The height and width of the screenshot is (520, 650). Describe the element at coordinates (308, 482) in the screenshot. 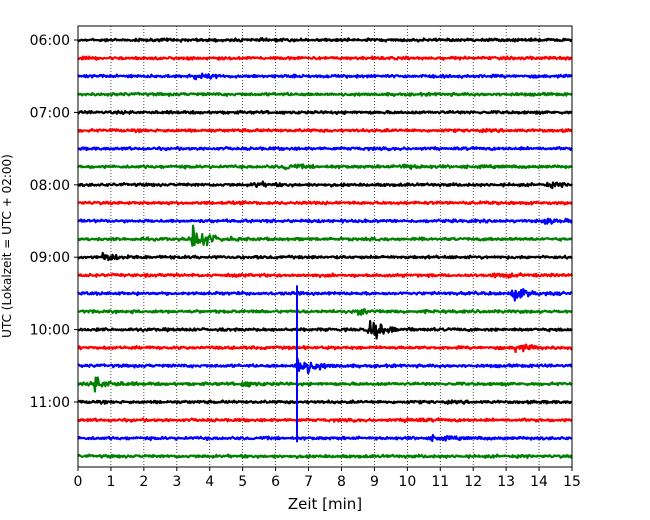

I see `x-tick-label-7: 7` at that location.